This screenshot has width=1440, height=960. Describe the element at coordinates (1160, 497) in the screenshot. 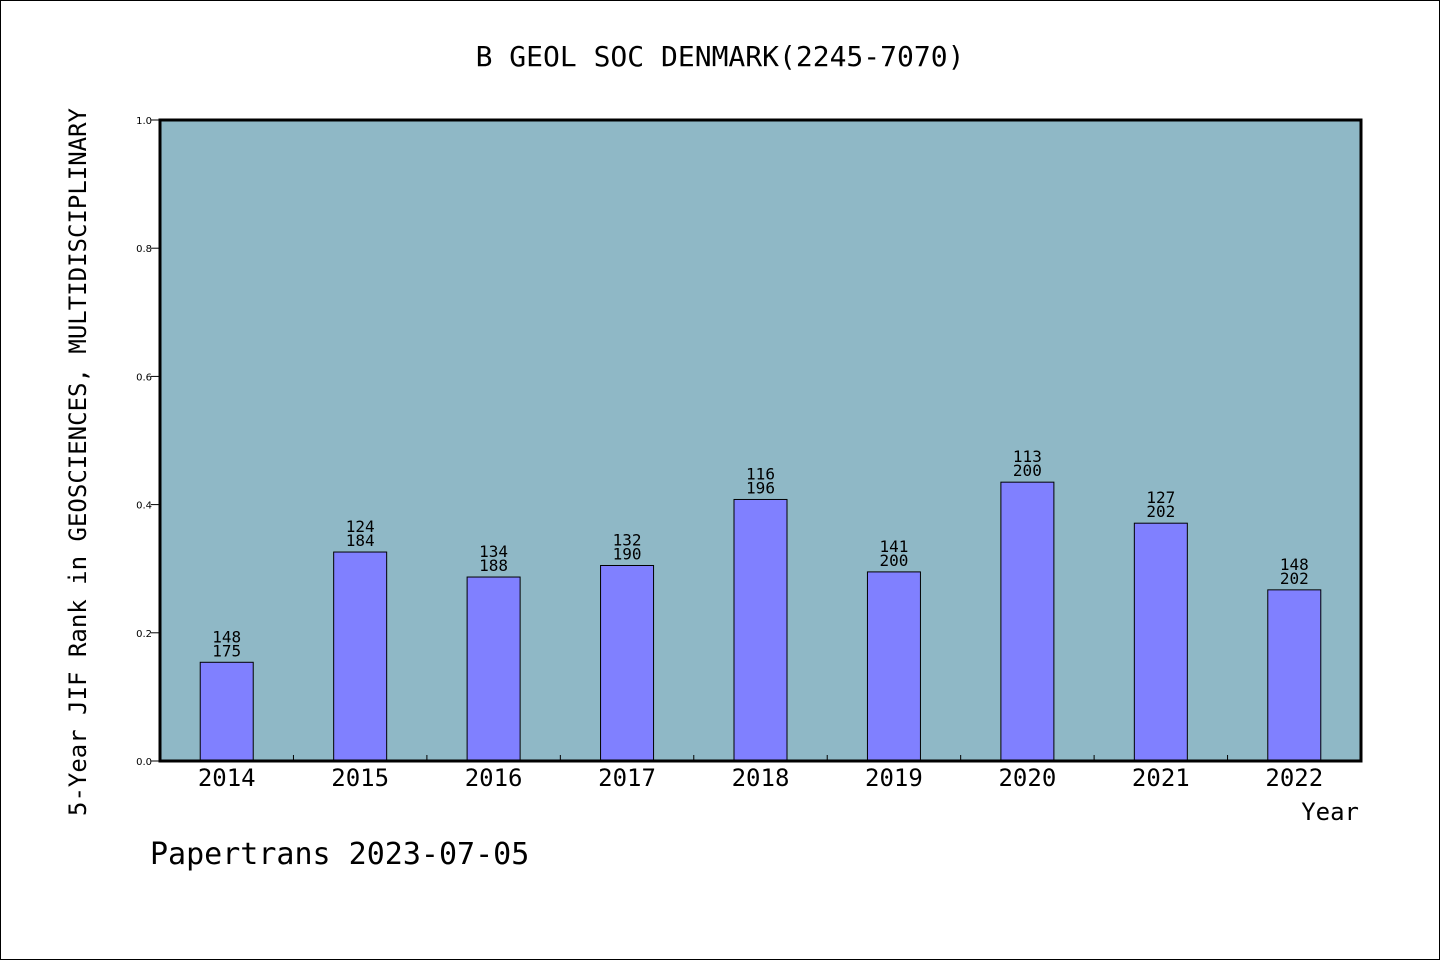

I see `rank-label: 127` at that location.